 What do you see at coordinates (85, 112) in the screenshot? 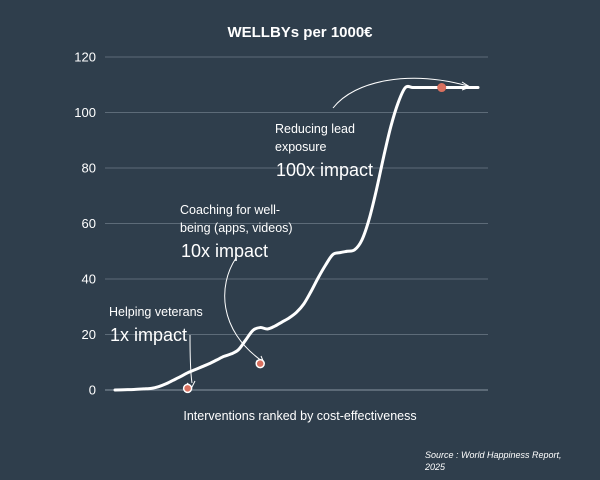
I see `y-tick-label: 100` at bounding box center [85, 112].